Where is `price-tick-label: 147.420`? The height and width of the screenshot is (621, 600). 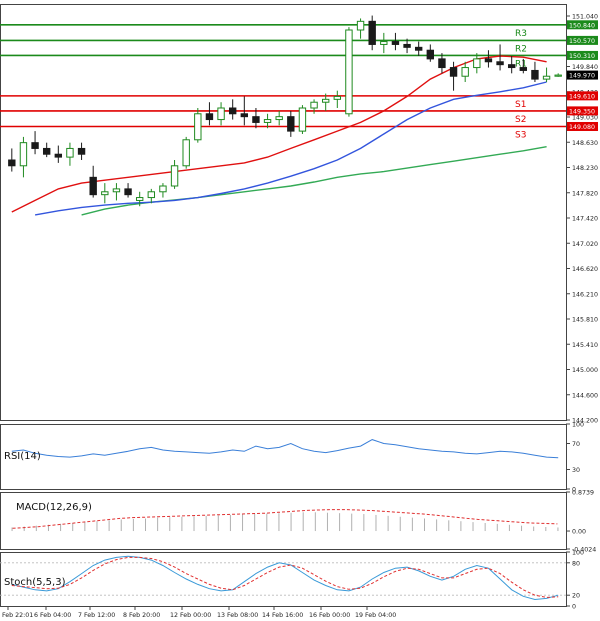 price-tick-label: 147.420 is located at coordinates (585, 219).